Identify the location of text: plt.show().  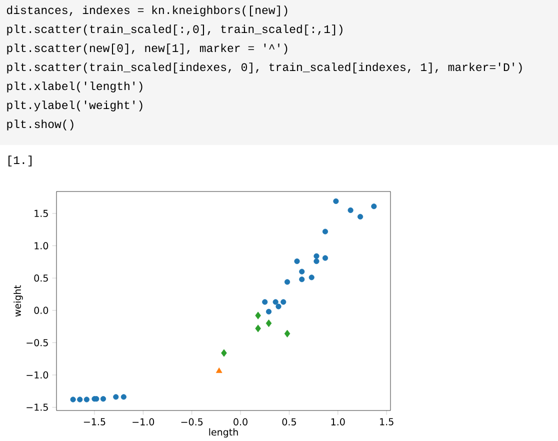
(40, 125).